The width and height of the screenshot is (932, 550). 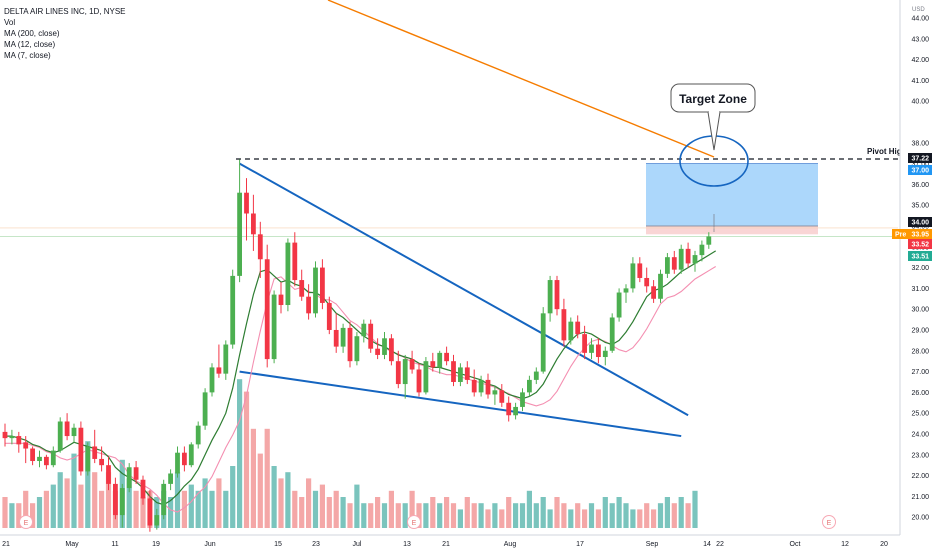 What do you see at coordinates (920, 223) in the screenshot?
I see `price-tag-value: 34.00` at bounding box center [920, 223].